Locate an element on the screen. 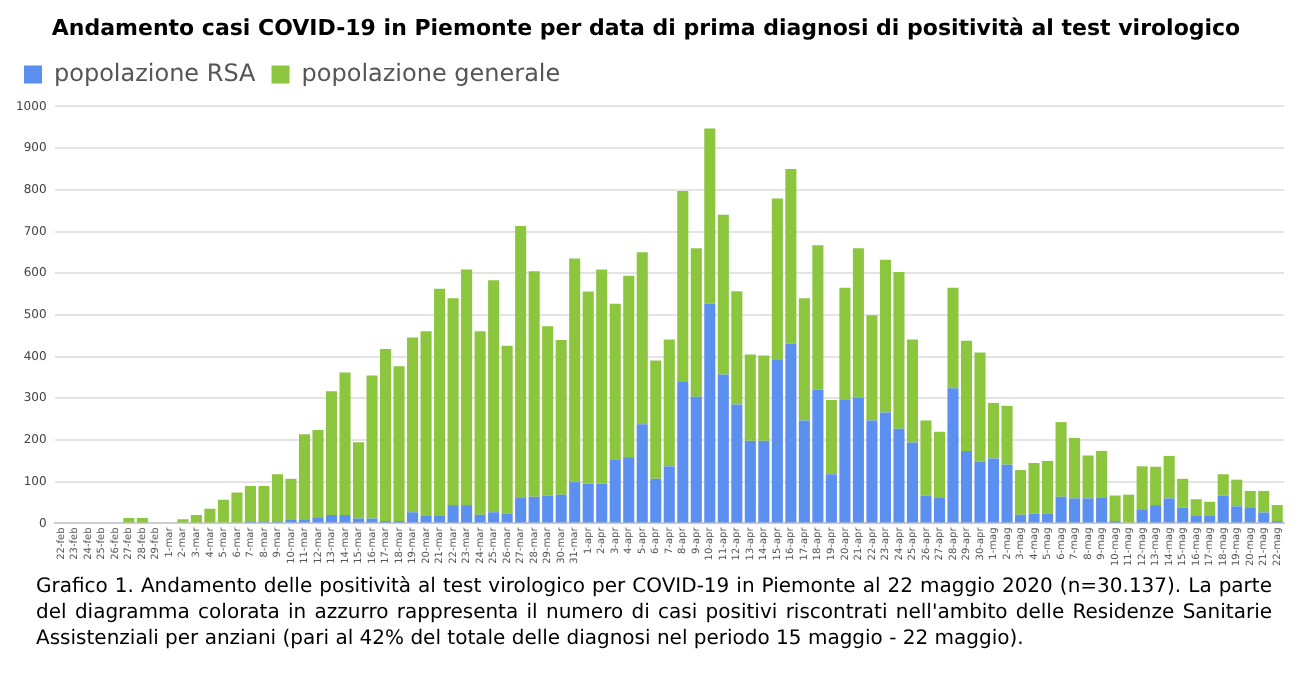 The height and width of the screenshot is (694, 1300). bar is located at coordinates (831, 437).